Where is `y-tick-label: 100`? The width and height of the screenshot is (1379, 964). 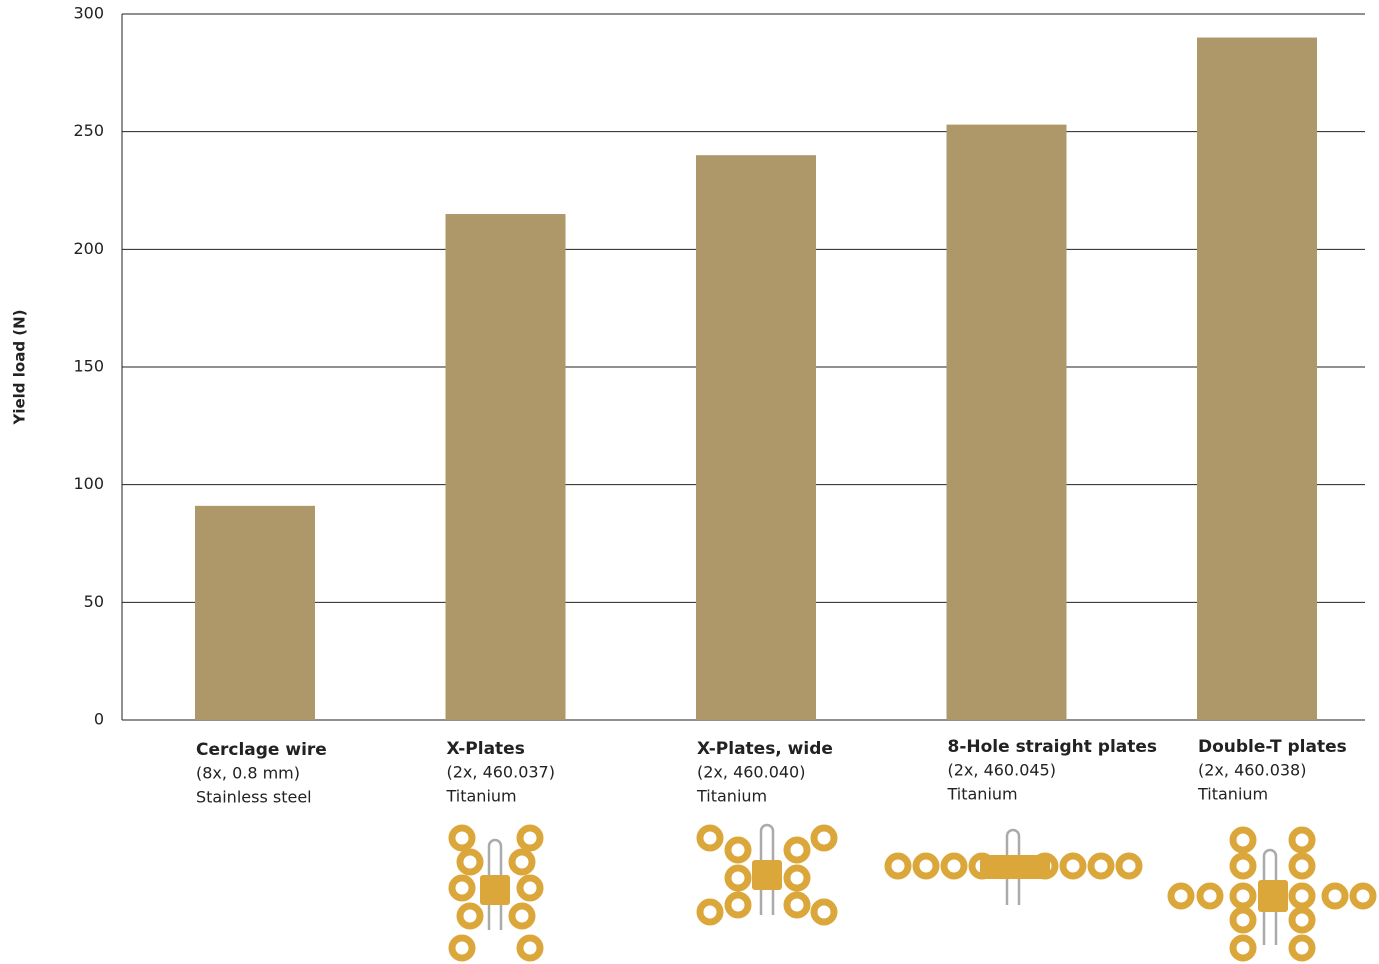
y-tick-label: 100 is located at coordinates (88, 483).